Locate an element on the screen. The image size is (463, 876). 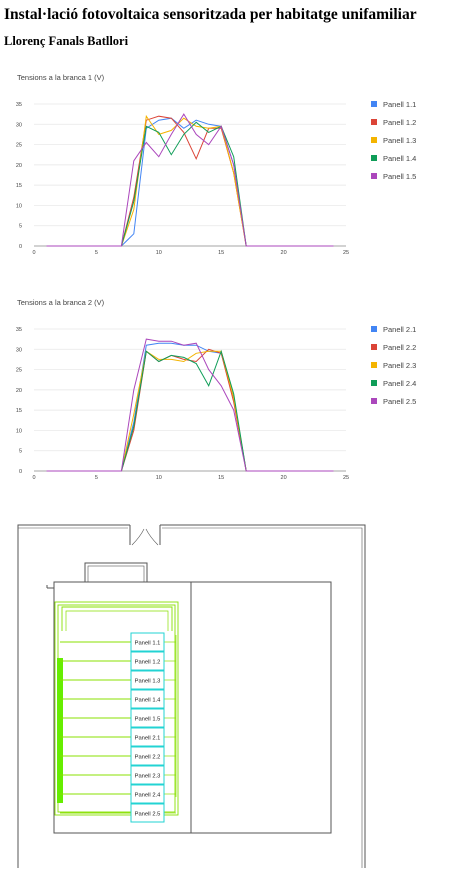
solar-panel-label: Panell 2.5 is located at coordinates (148, 815).